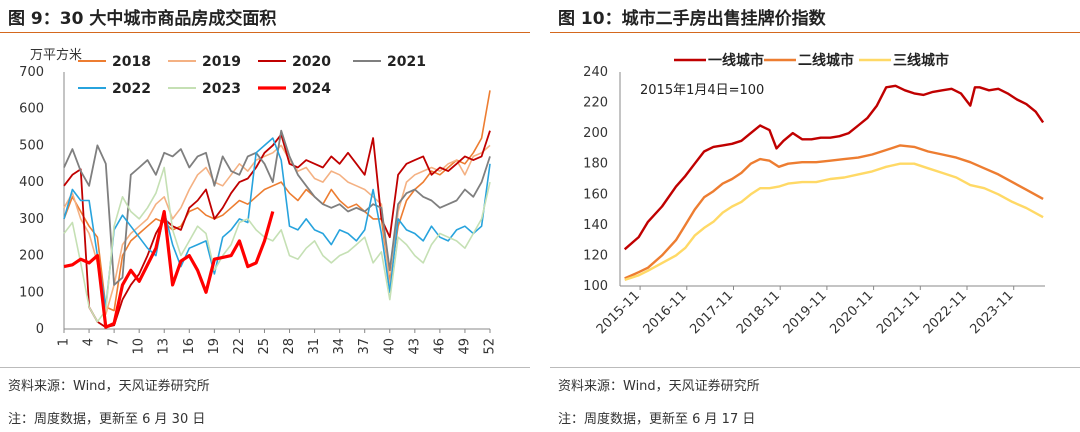  What do you see at coordinates (389, 346) in the screenshot?
I see `x-tick-label: 40` at bounding box center [389, 346].